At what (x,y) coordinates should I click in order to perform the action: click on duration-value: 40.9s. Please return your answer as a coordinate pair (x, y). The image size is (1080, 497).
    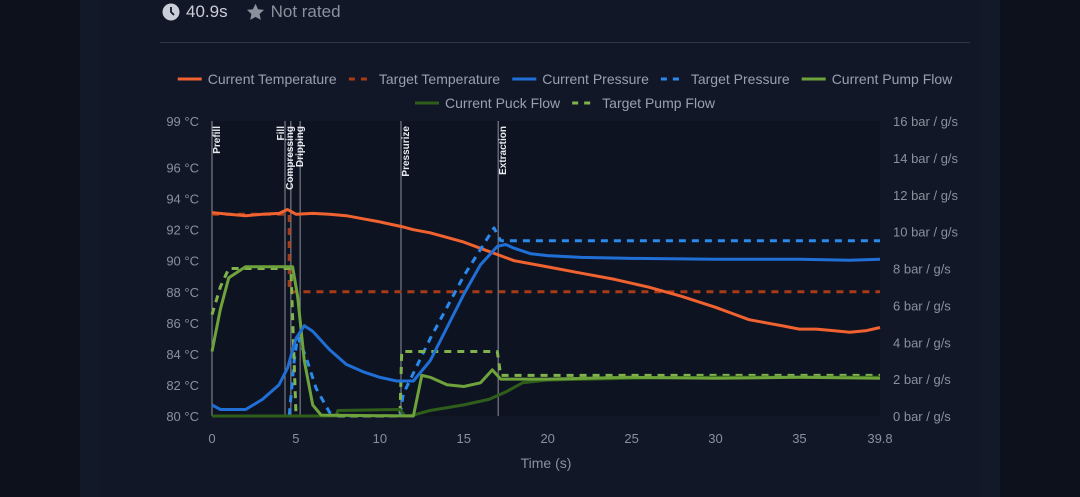
    Looking at the image, I should click on (207, 11).